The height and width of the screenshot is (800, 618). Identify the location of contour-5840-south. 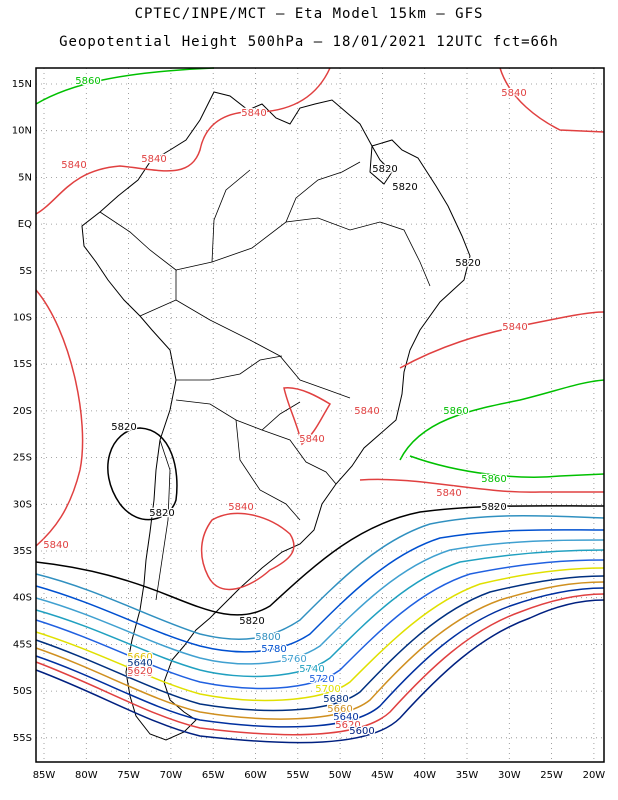
(481, 485).